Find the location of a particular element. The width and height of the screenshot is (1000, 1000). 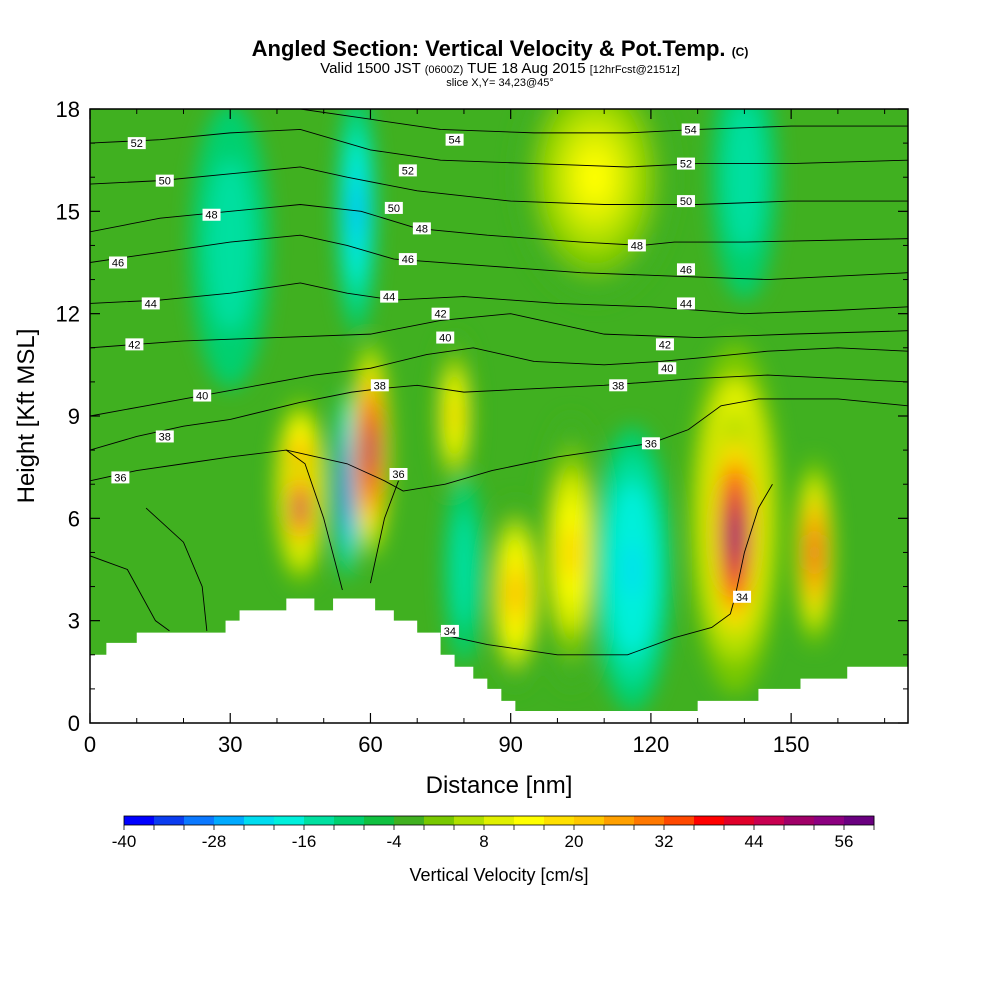

colorbar-tick-label: -40 is located at coordinates (124, 841).